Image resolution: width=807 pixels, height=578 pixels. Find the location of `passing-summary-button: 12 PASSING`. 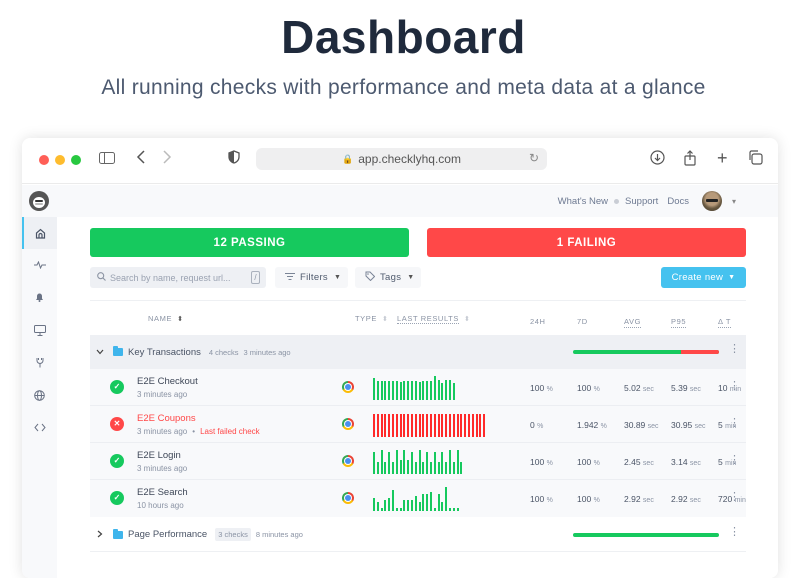

passing-summary-button: 12 PASSING is located at coordinates (249, 242).